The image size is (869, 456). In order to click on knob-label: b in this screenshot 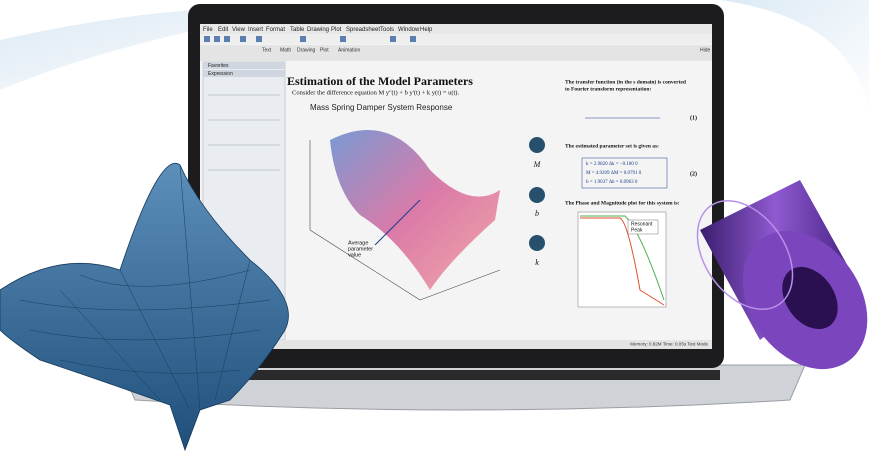, I will do `click(537, 213)`.